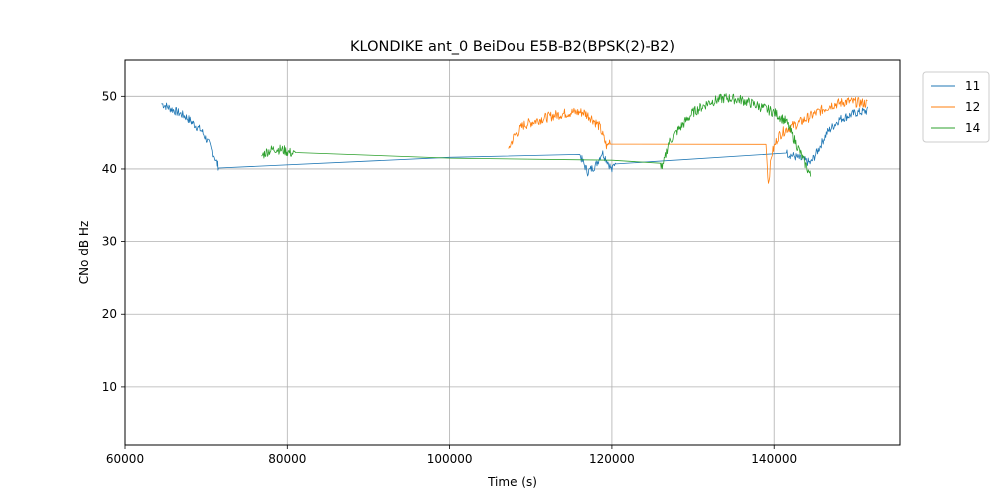 The height and width of the screenshot is (500, 1000). Describe the element at coordinates (450, 459) in the screenshot. I see `x-tick-label: 100000` at that location.